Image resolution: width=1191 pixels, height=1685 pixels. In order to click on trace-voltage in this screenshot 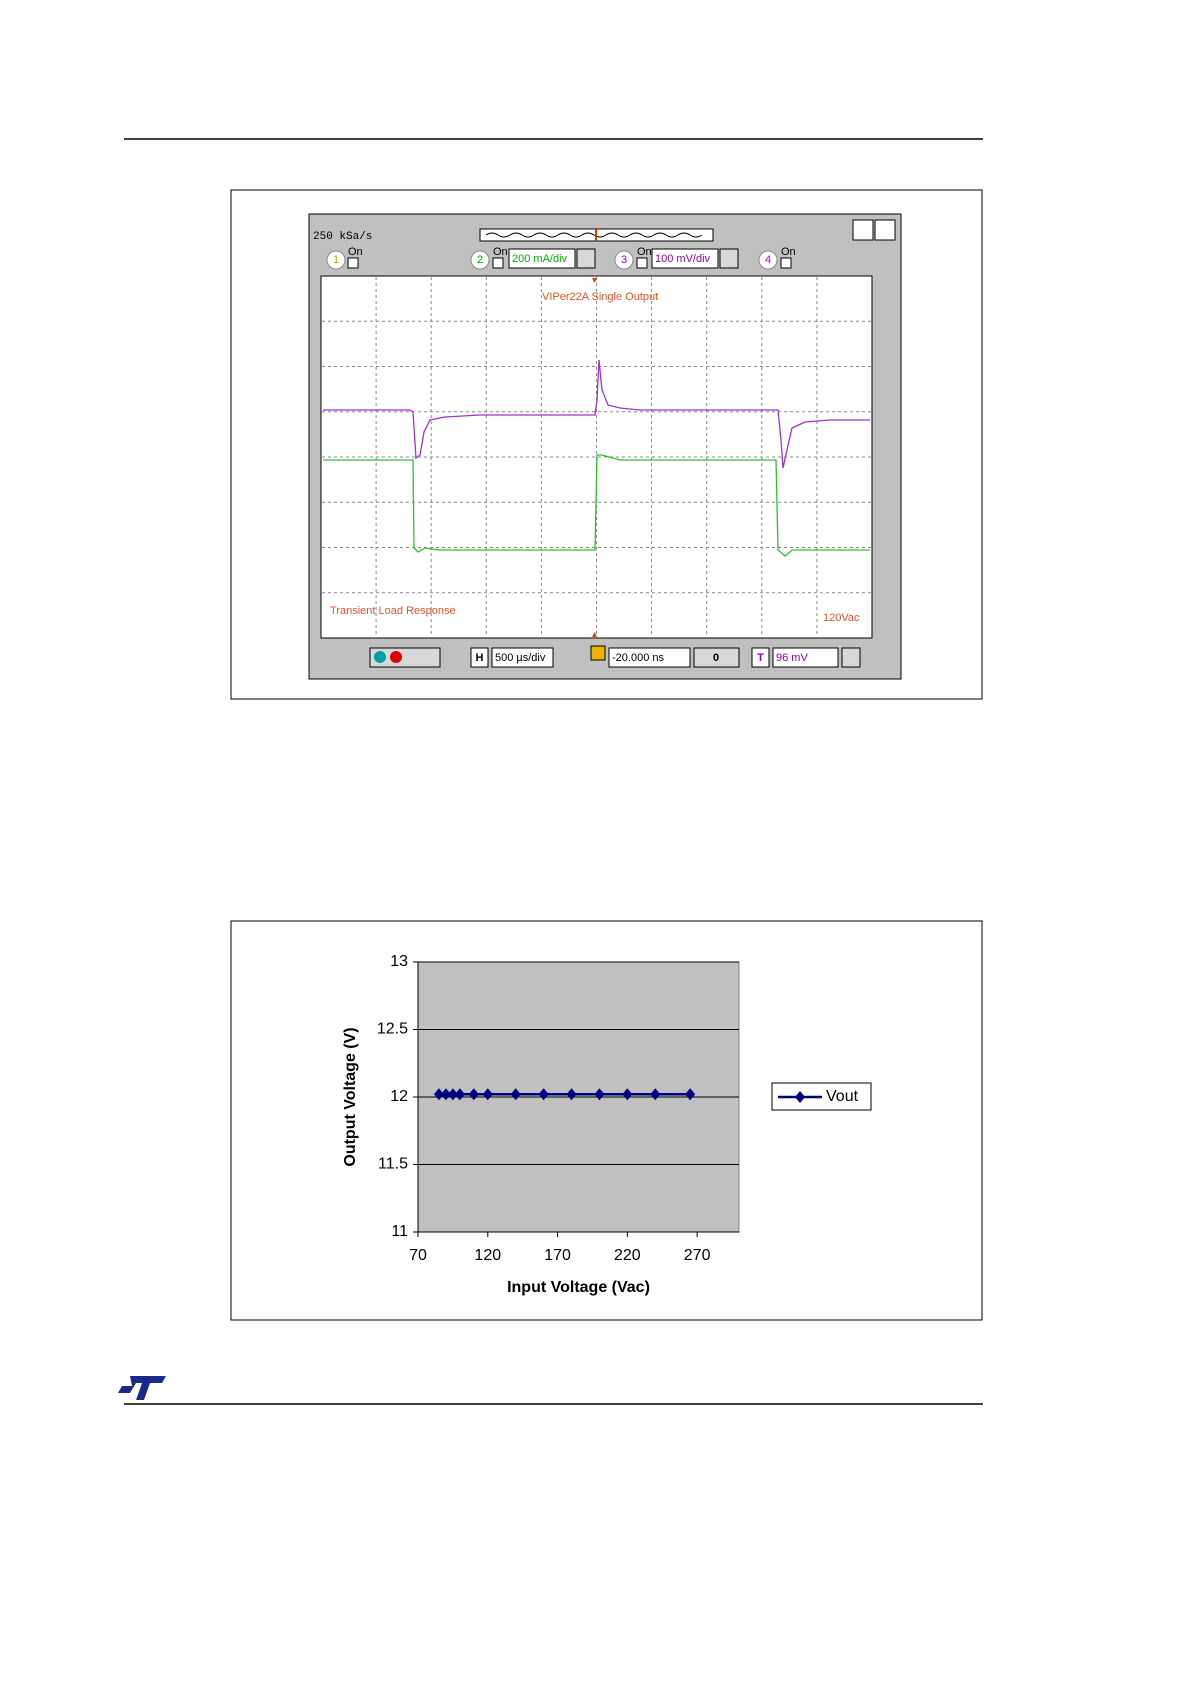, I will do `click(596, 414)`.